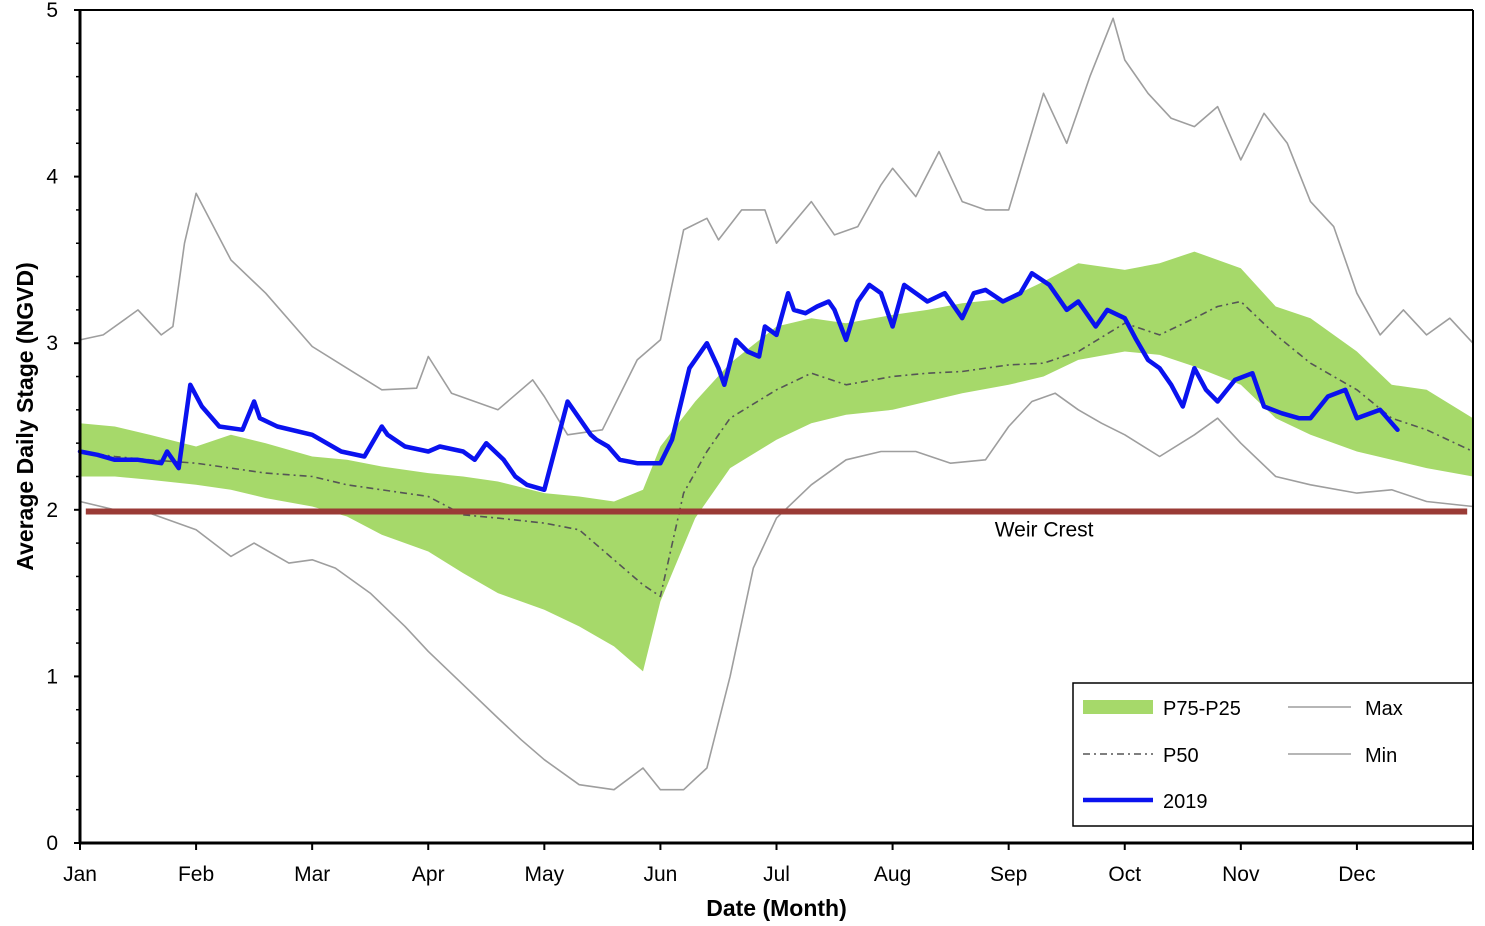 The height and width of the screenshot is (926, 1485). I want to click on y-tick-label: 4, so click(52, 177).